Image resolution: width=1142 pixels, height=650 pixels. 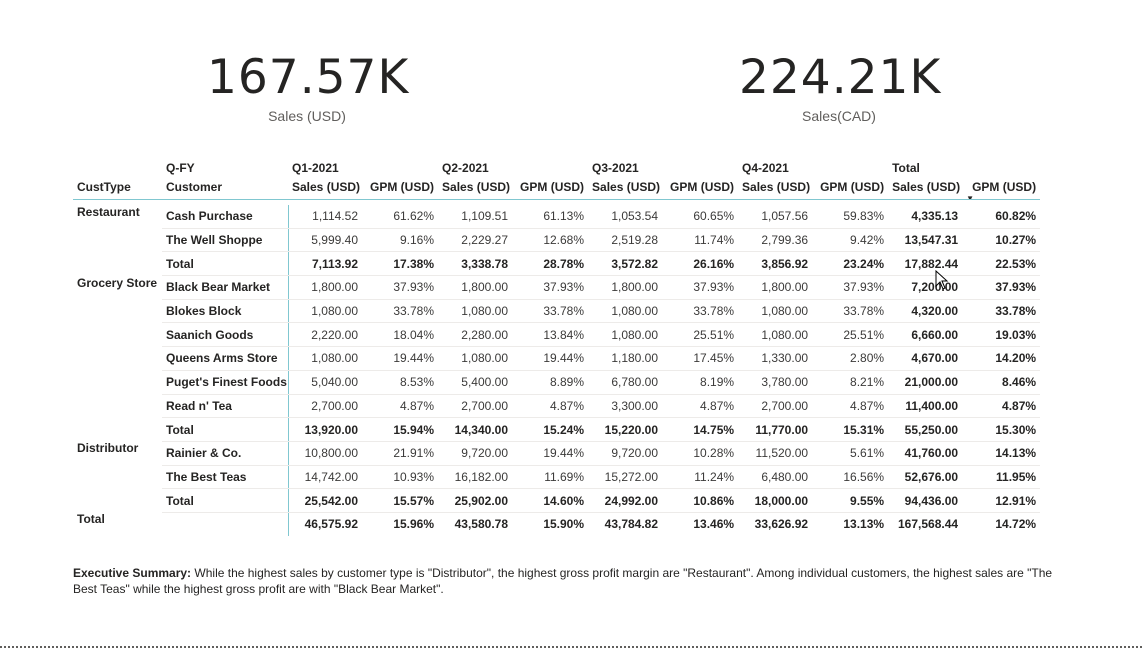 What do you see at coordinates (550, 429) in the screenshot?
I see `gpm-value-cell: 15.24%` at bounding box center [550, 429].